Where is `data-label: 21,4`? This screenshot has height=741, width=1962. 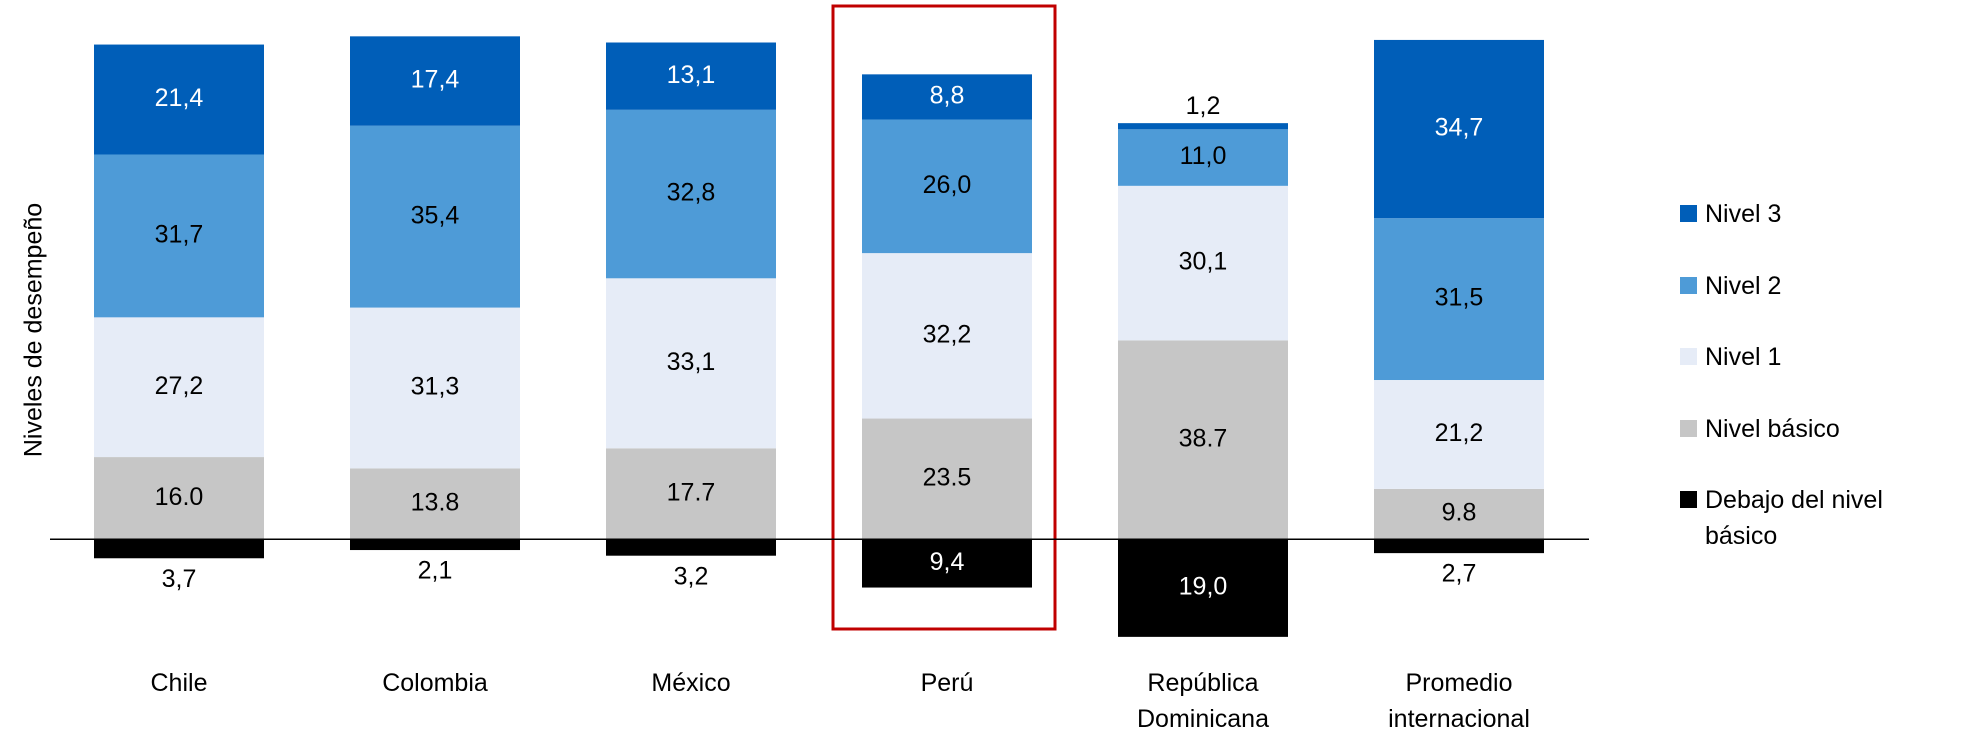 data-label: 21,4 is located at coordinates (179, 98).